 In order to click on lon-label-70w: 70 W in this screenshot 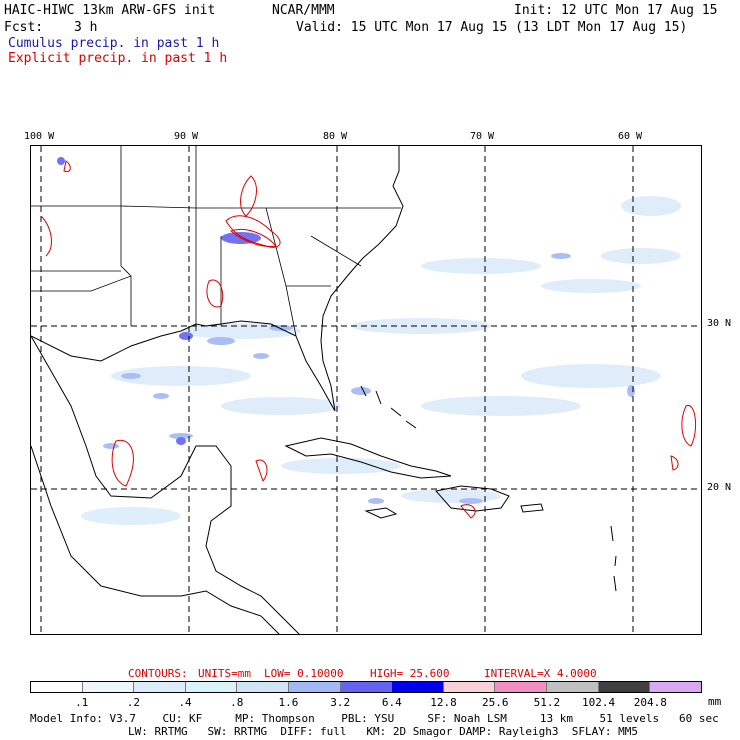, I will do `click(482, 136)`.